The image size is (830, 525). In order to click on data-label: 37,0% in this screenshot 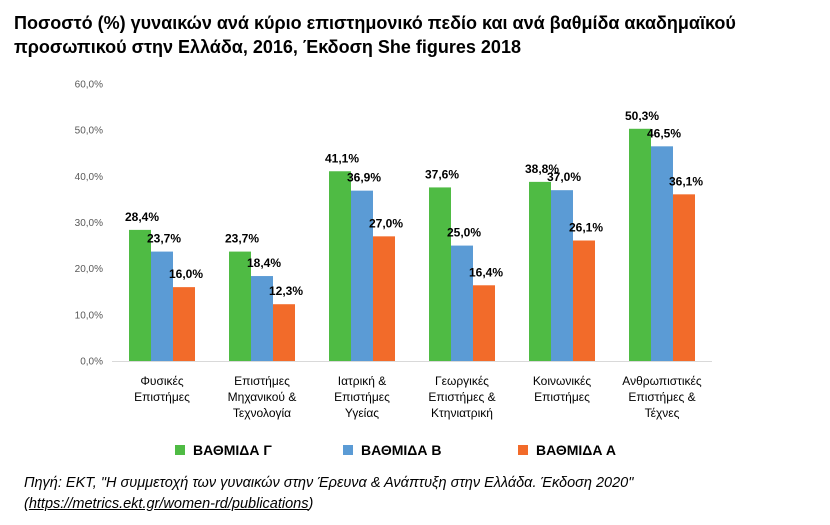, I will do `click(564, 177)`.